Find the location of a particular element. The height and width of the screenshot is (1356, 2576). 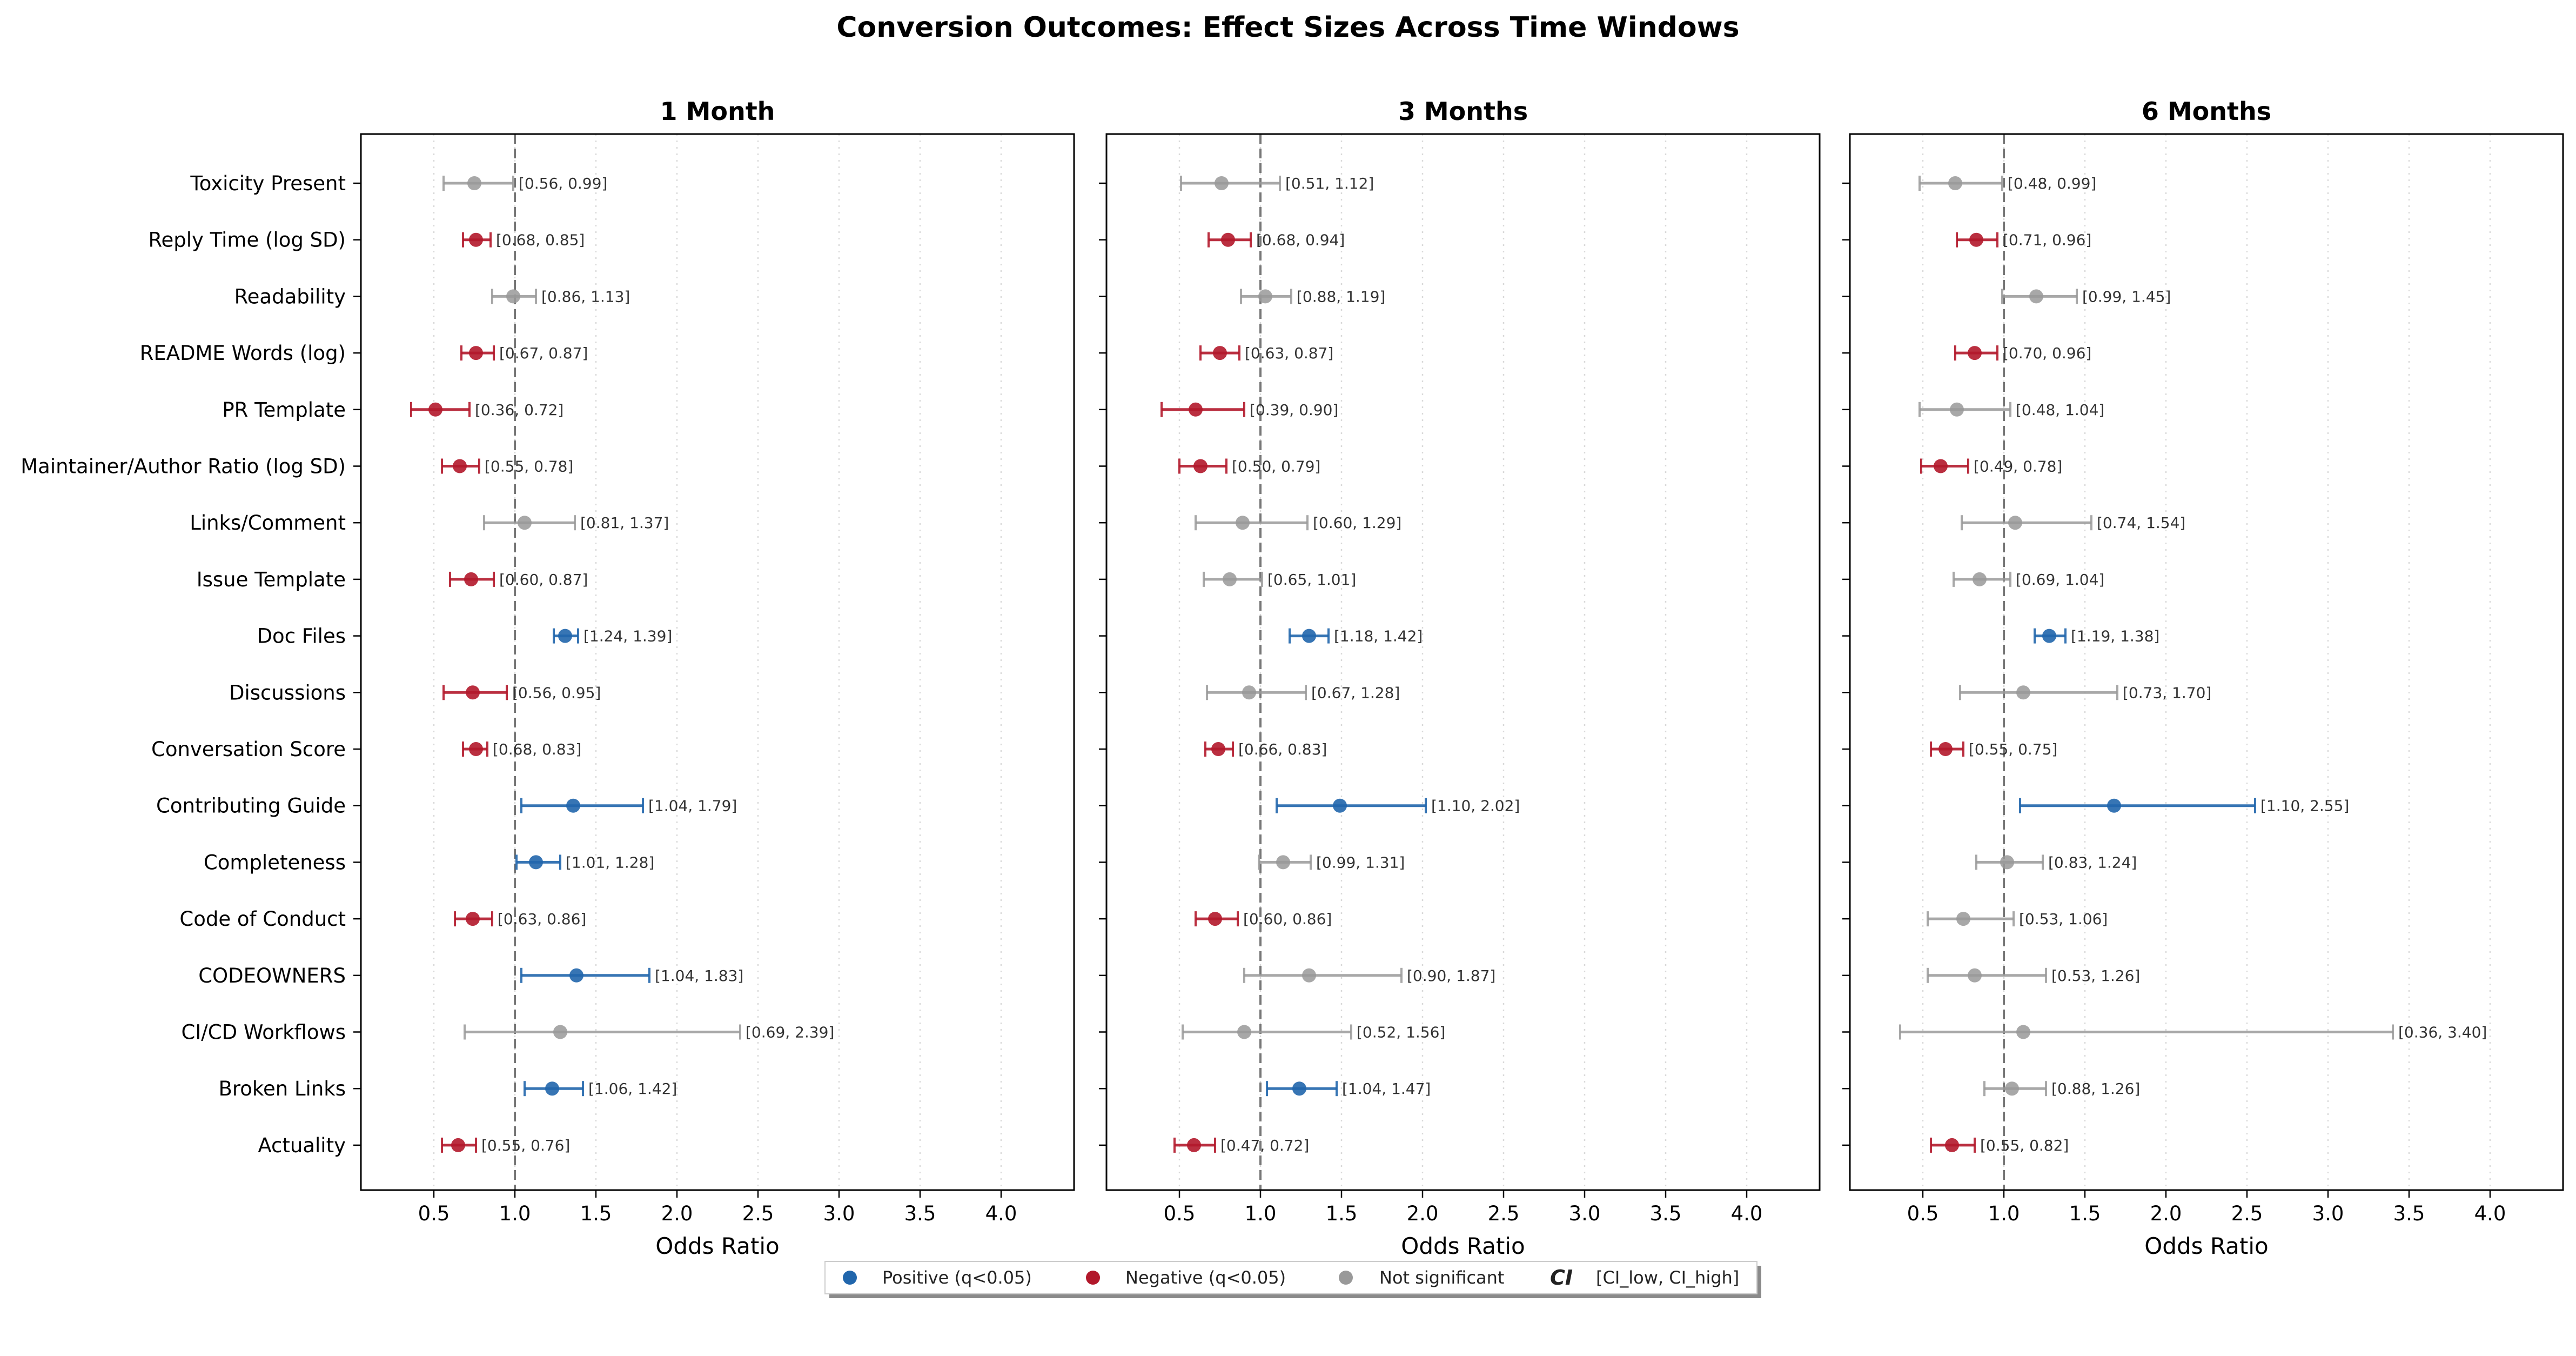

y-tick-label: Conversation Score is located at coordinates (249, 749).